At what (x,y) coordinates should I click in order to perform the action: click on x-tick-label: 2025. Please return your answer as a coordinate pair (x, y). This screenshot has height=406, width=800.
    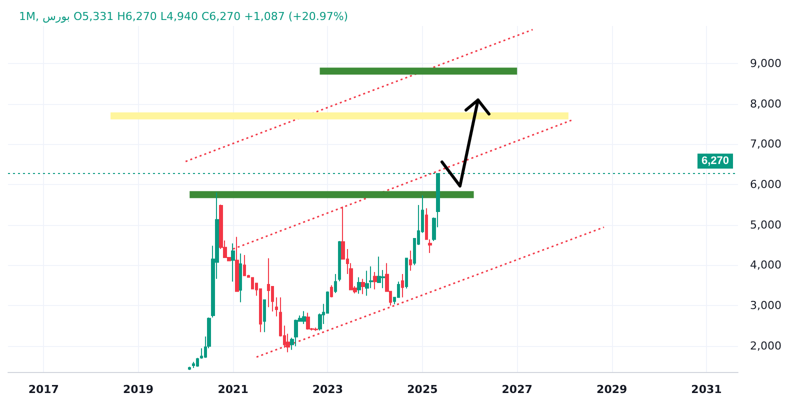
    Looking at the image, I should click on (422, 389).